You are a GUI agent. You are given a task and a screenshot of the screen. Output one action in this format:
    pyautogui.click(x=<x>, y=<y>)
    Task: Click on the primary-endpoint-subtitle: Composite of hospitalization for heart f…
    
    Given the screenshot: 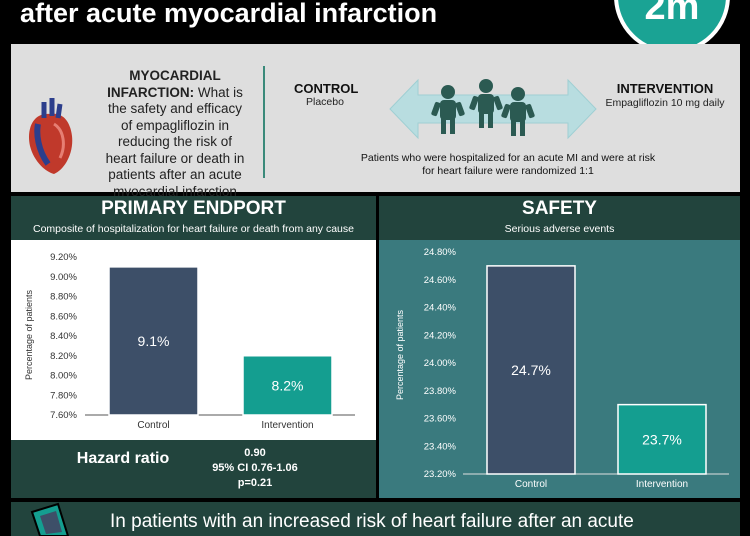 What is the action you would take?
    pyautogui.click(x=193, y=229)
    